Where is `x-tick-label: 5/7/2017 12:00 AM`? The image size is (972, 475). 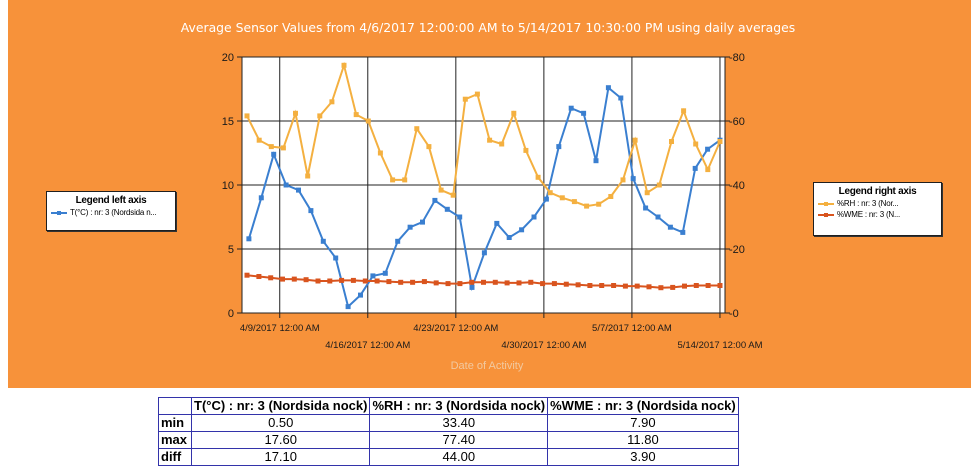
x-tick-label: 5/7/2017 12:00 AM is located at coordinates (632, 328).